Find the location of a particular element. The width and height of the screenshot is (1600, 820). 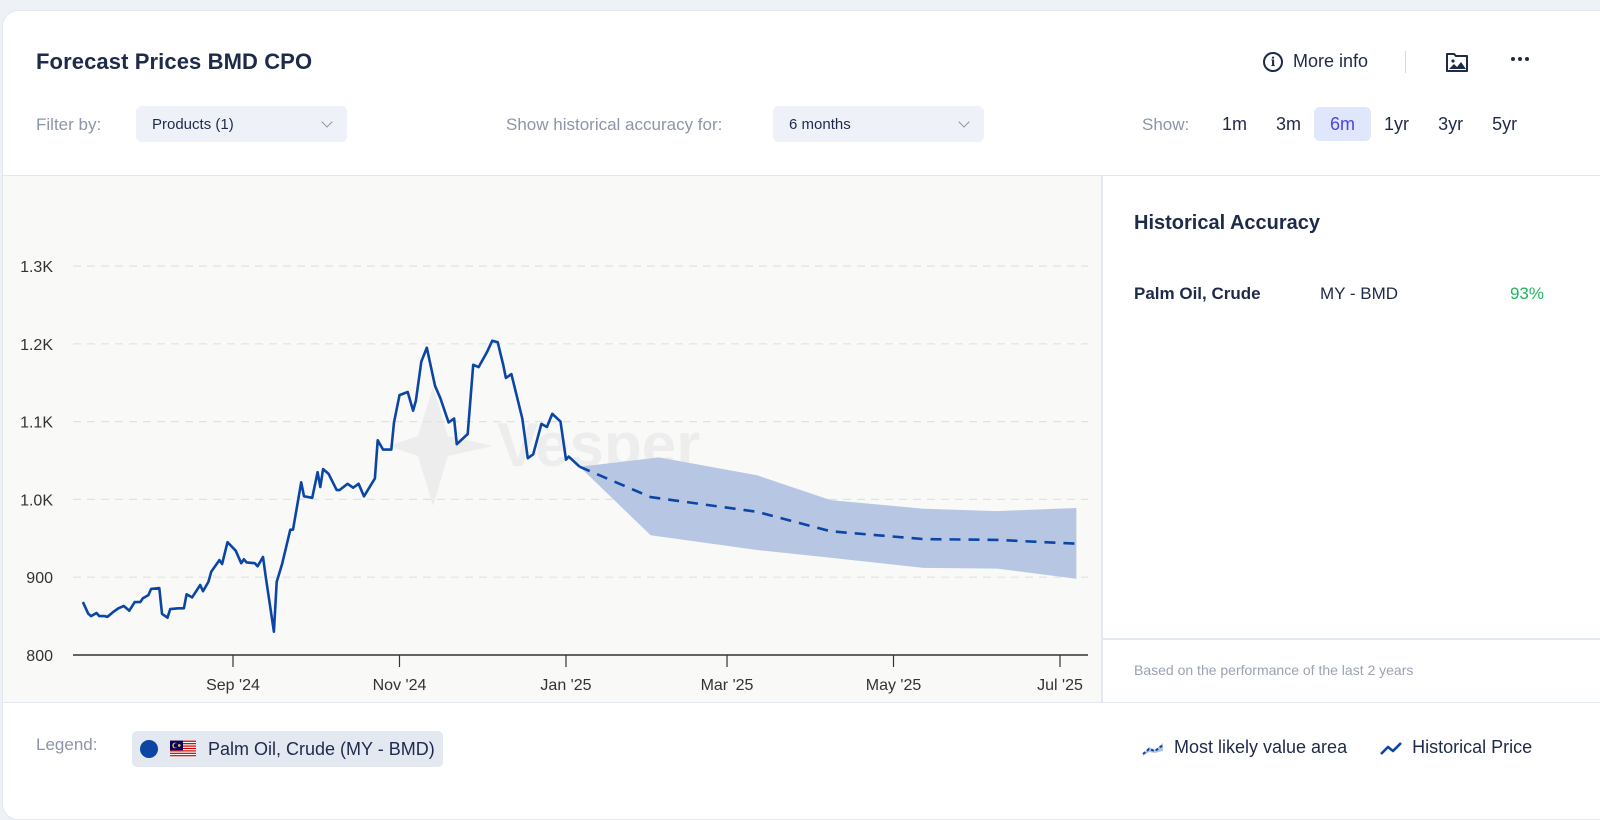

most-likely-label: Most likely value area is located at coordinates (1260, 747).